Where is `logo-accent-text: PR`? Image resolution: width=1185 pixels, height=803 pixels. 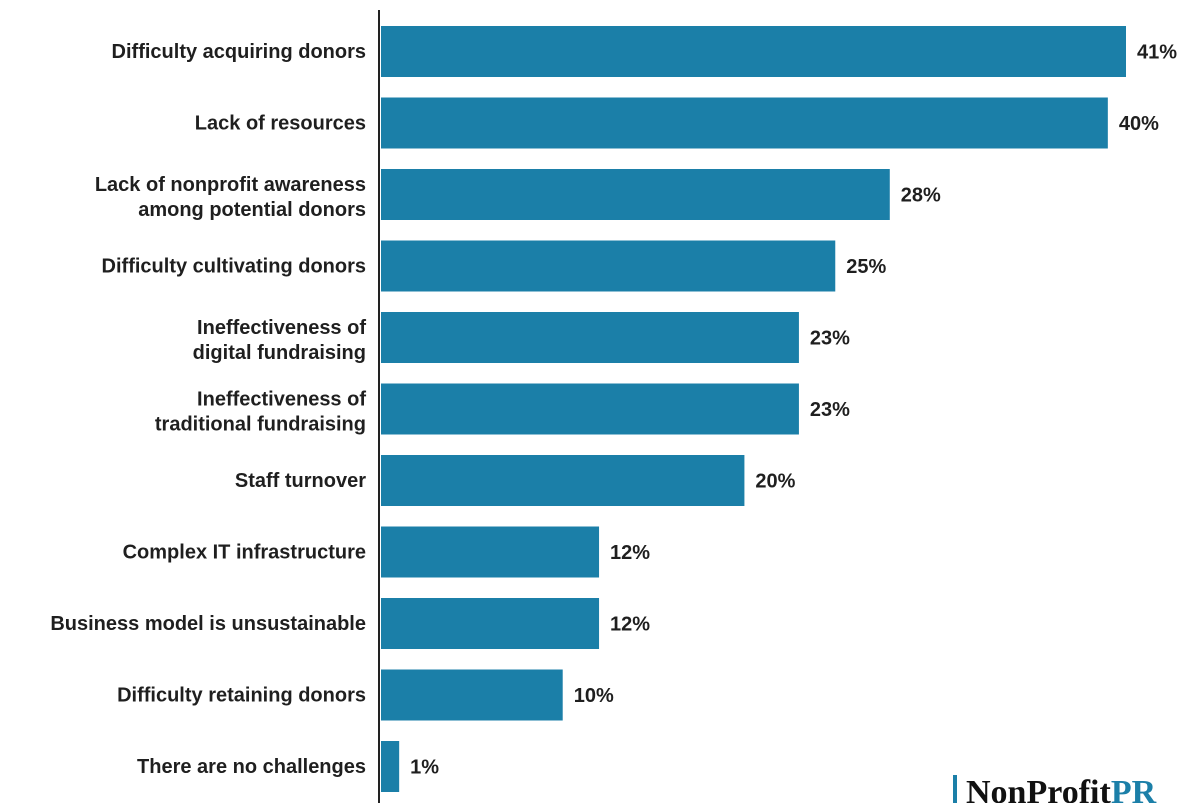
logo-accent-text: PR is located at coordinates (1134, 788).